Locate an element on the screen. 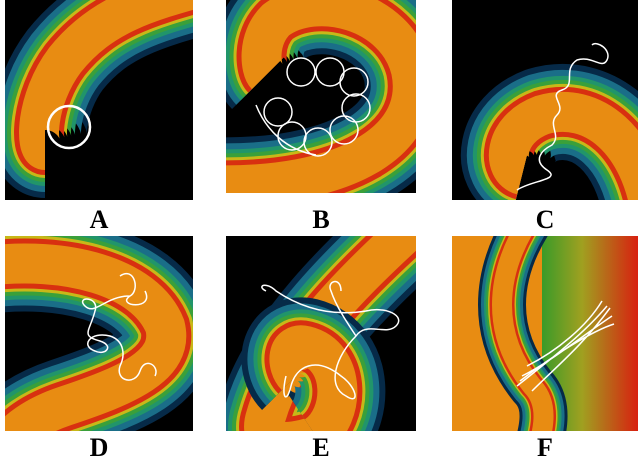 This screenshot has height=461, width=638. panel-label: C is located at coordinates (545, 219).